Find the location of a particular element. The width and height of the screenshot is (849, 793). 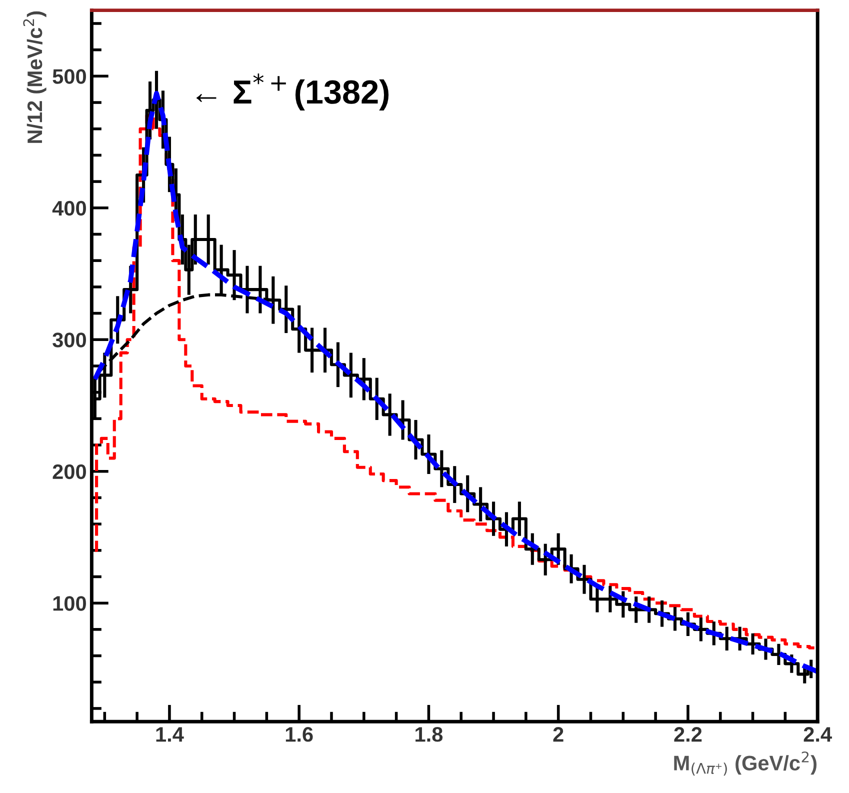

x-tick-label: 1.6 is located at coordinates (299, 734).